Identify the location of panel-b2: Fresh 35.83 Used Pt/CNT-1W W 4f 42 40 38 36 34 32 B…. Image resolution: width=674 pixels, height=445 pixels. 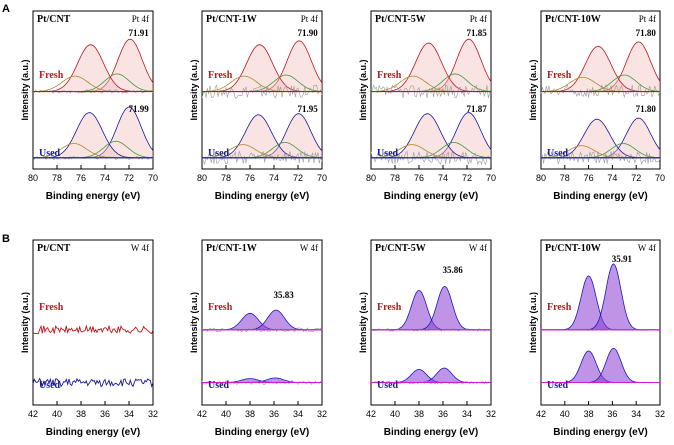
(258, 338).